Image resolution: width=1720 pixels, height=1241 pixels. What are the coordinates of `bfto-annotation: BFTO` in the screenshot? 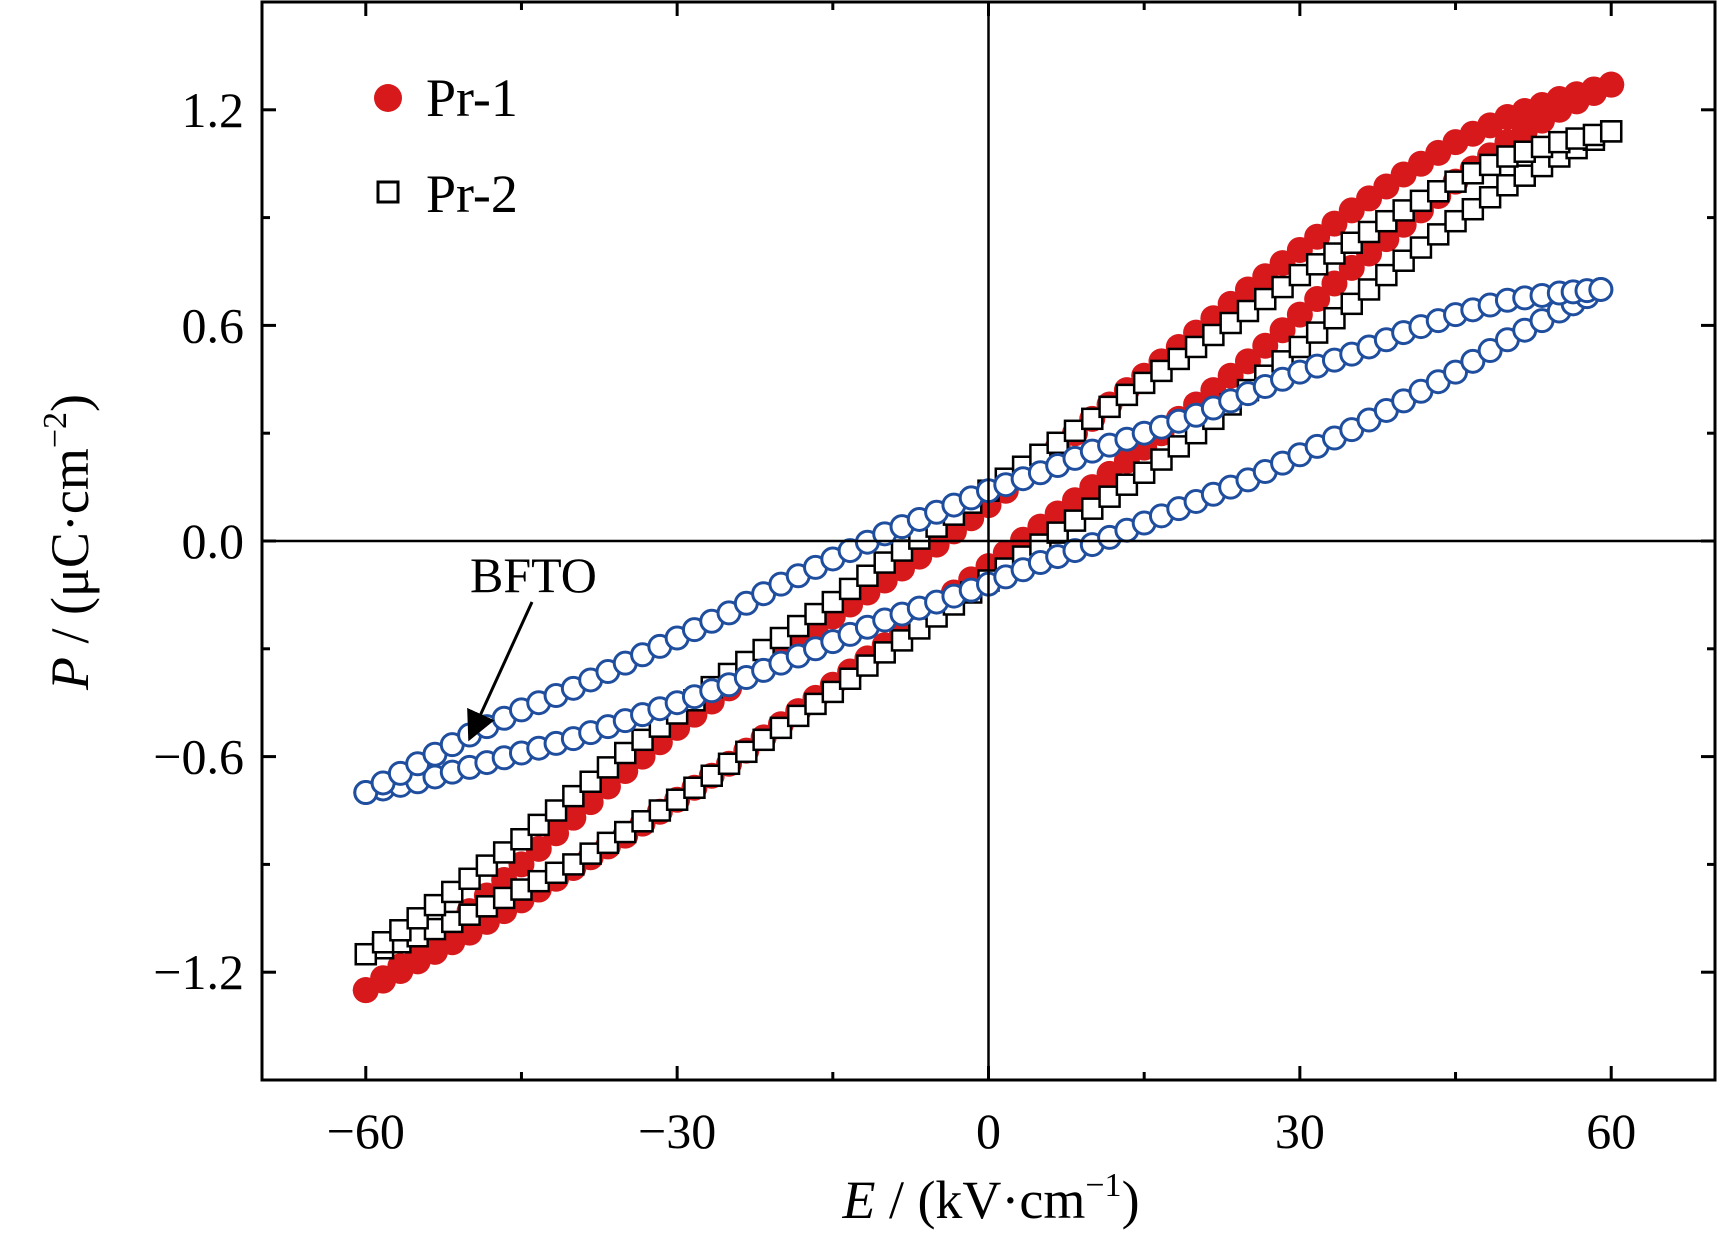 It's located at (532, 644).